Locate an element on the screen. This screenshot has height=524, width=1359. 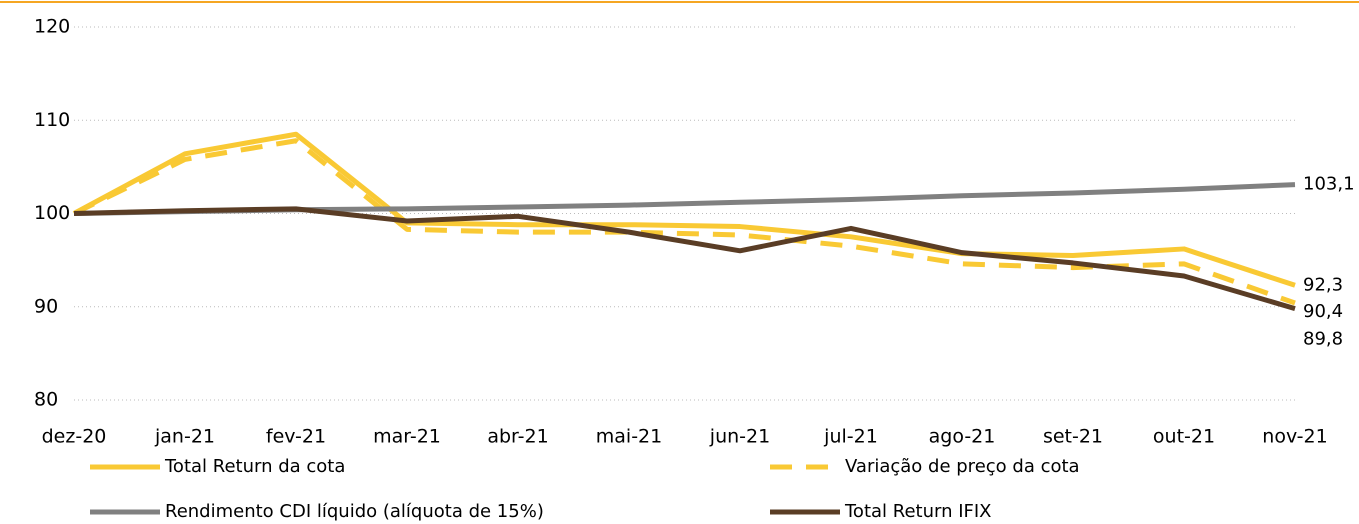
x-tick-label: mai-21 is located at coordinates (629, 437).